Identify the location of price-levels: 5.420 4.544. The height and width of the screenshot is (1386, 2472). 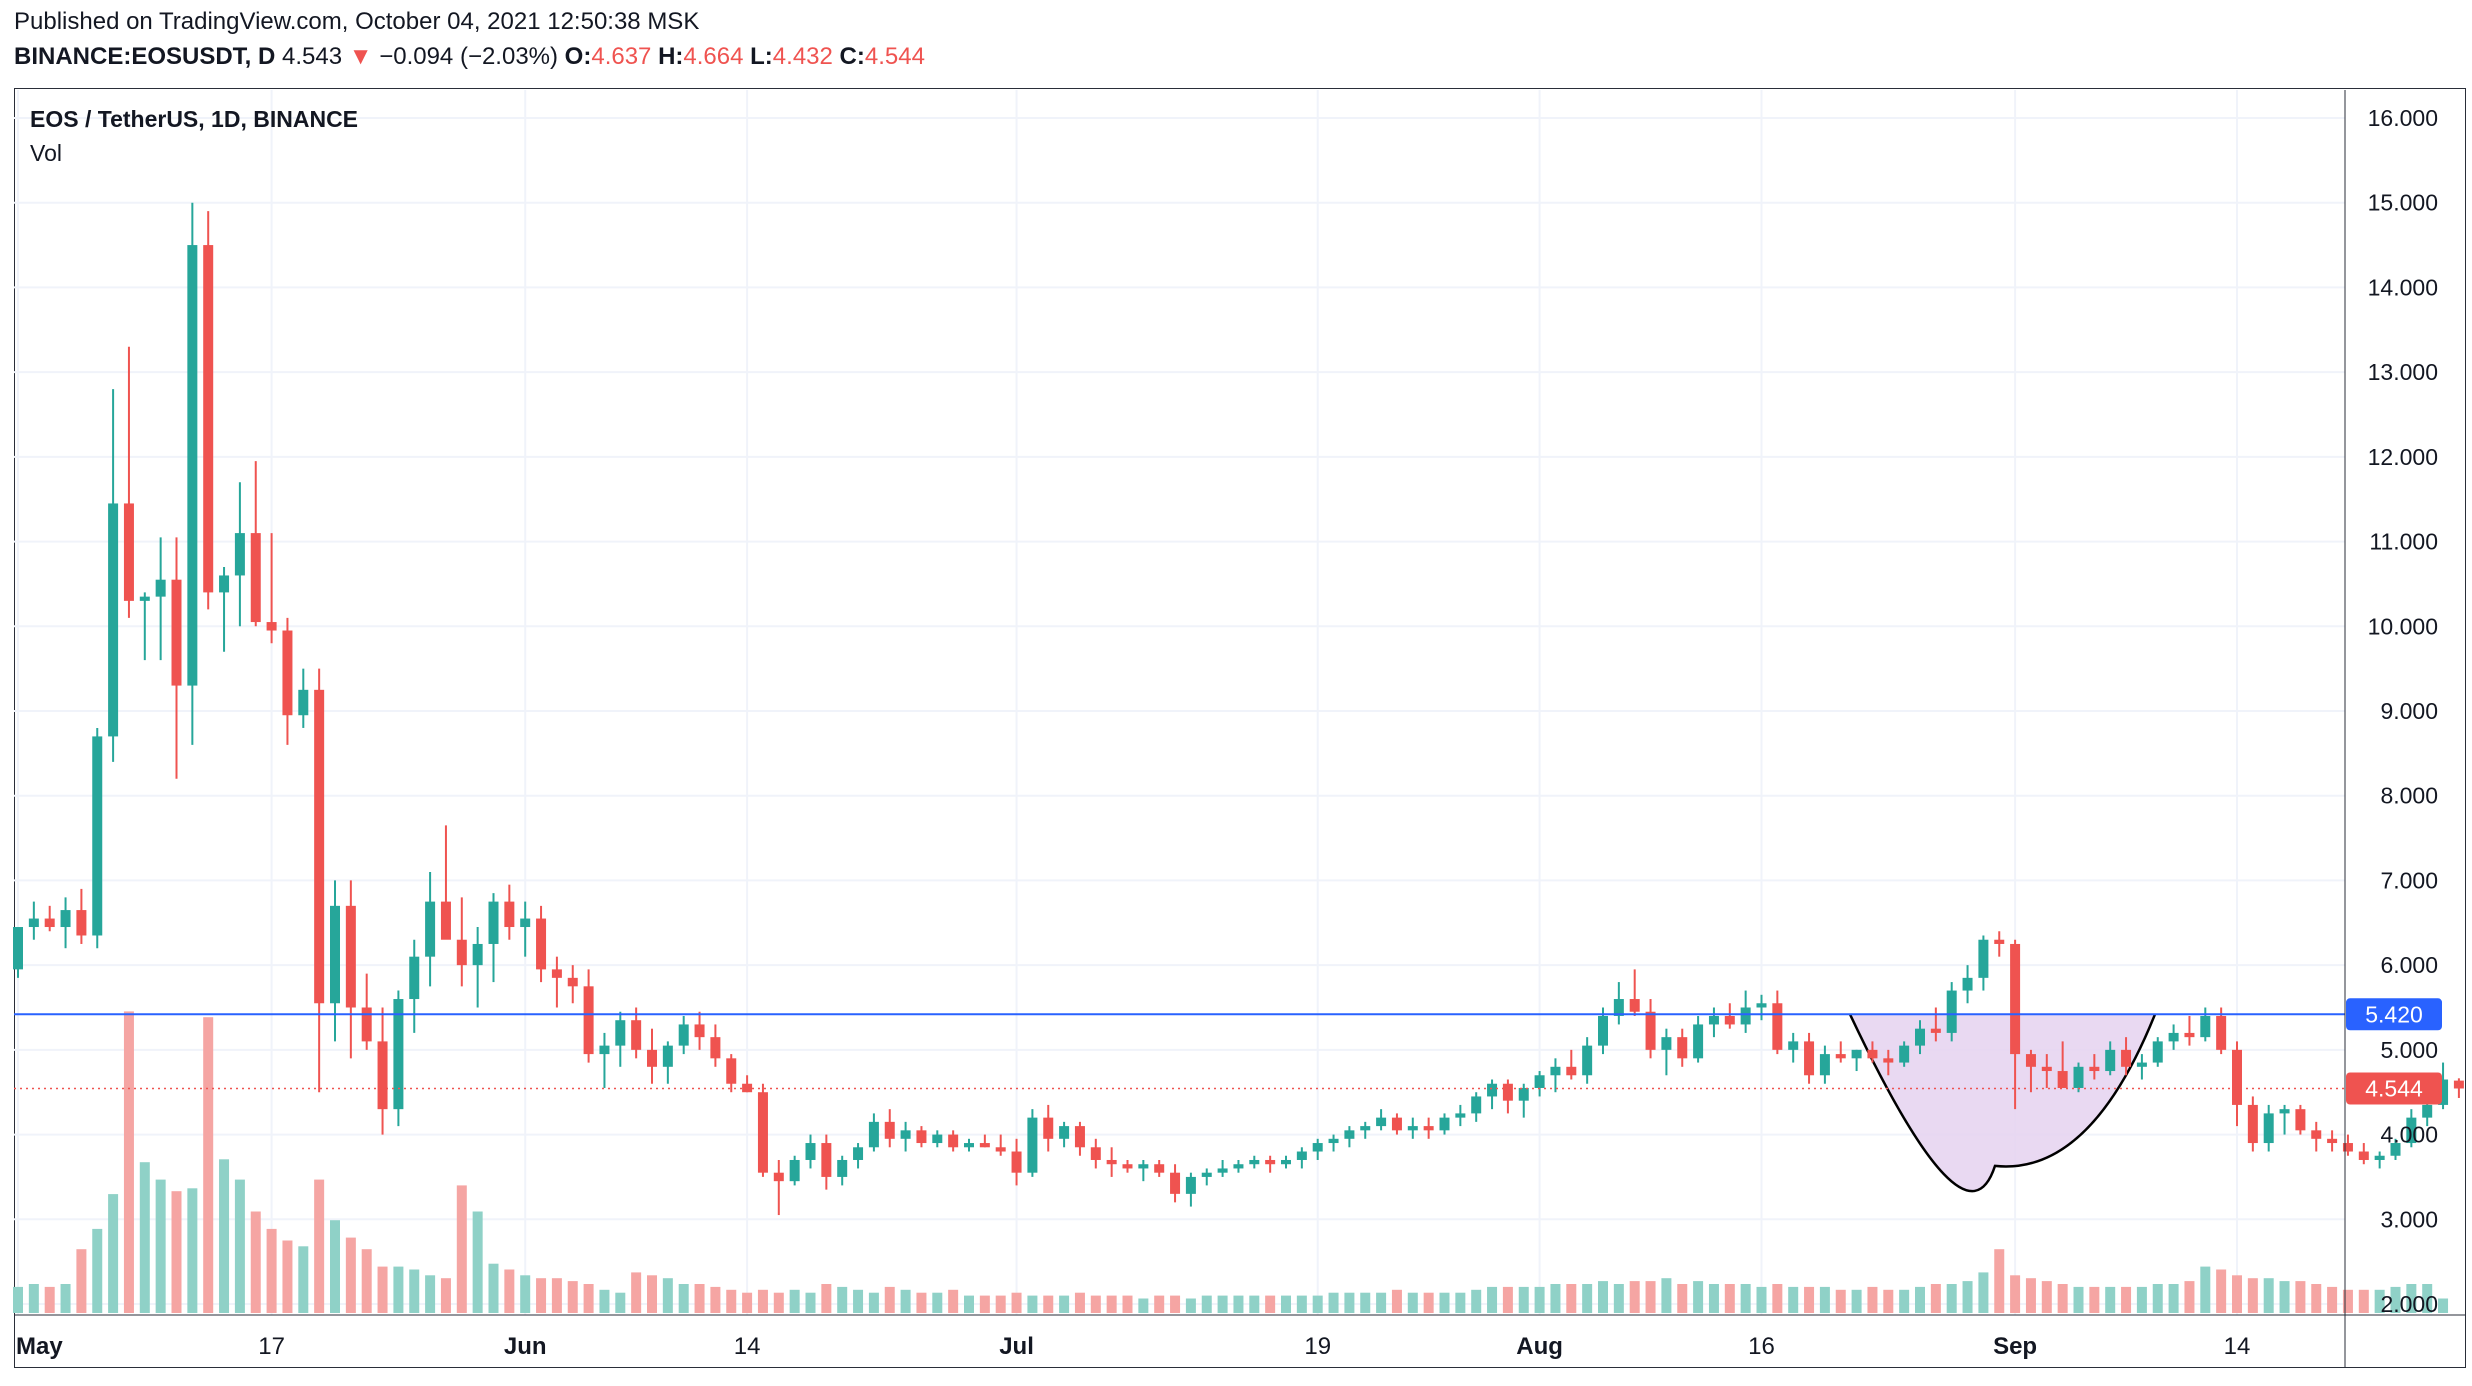
(1228, 1051).